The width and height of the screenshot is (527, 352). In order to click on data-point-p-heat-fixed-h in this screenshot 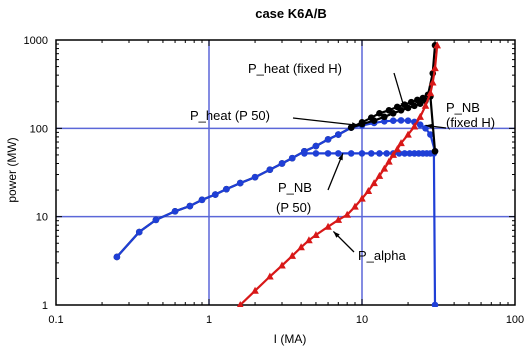, I will do `click(379, 113)`.